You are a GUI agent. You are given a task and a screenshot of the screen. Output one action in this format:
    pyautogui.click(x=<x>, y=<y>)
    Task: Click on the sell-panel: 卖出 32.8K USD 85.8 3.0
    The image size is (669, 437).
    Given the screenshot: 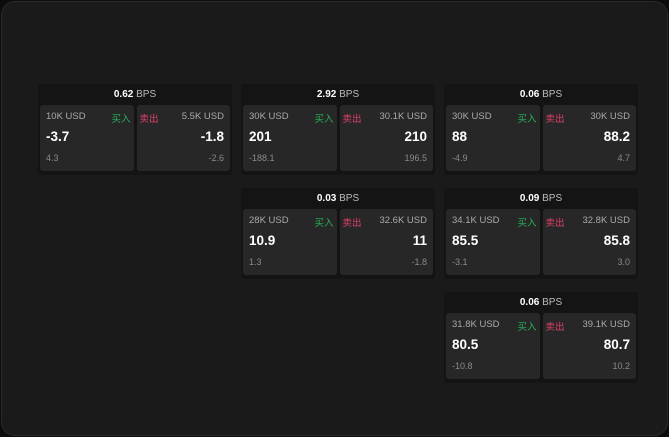 What is the action you would take?
    pyautogui.click(x=589, y=242)
    